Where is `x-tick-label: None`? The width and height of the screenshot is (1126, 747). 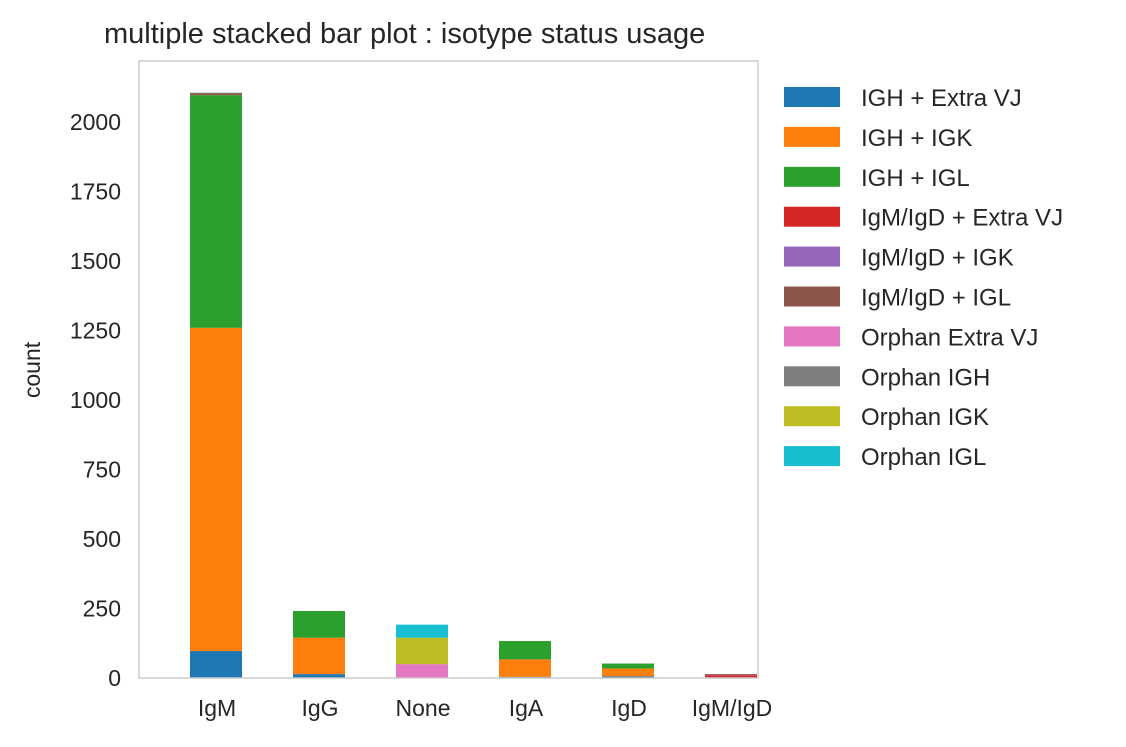 x-tick-label: None is located at coordinates (423, 708).